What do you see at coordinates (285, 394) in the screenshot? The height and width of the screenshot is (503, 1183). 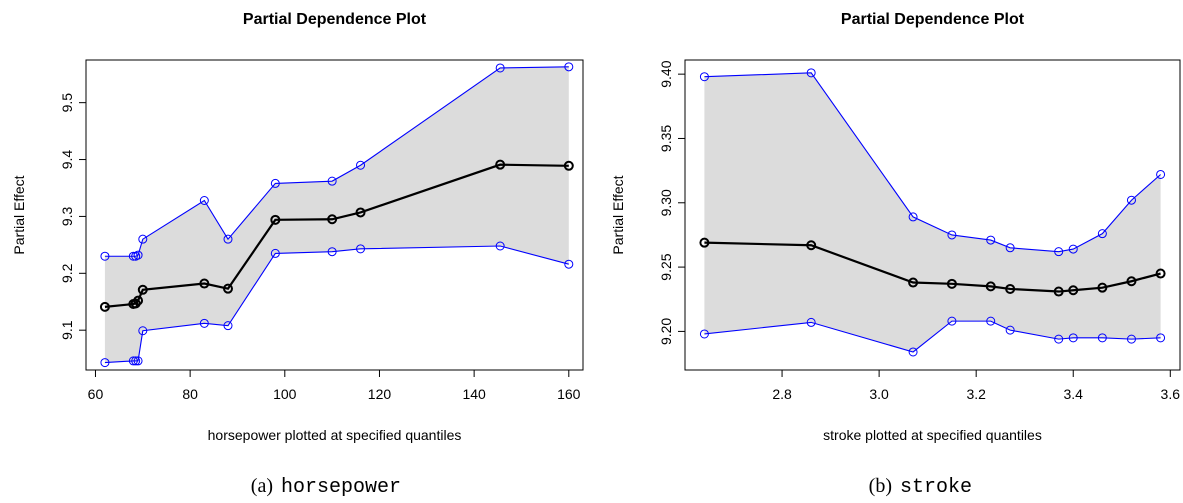 I see `x-tick-label: 100` at bounding box center [285, 394].